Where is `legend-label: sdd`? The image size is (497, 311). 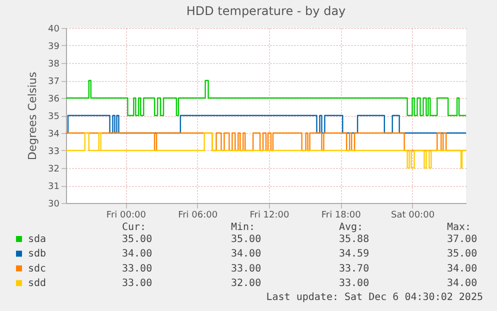
legend-label: sdd is located at coordinates (37, 284).